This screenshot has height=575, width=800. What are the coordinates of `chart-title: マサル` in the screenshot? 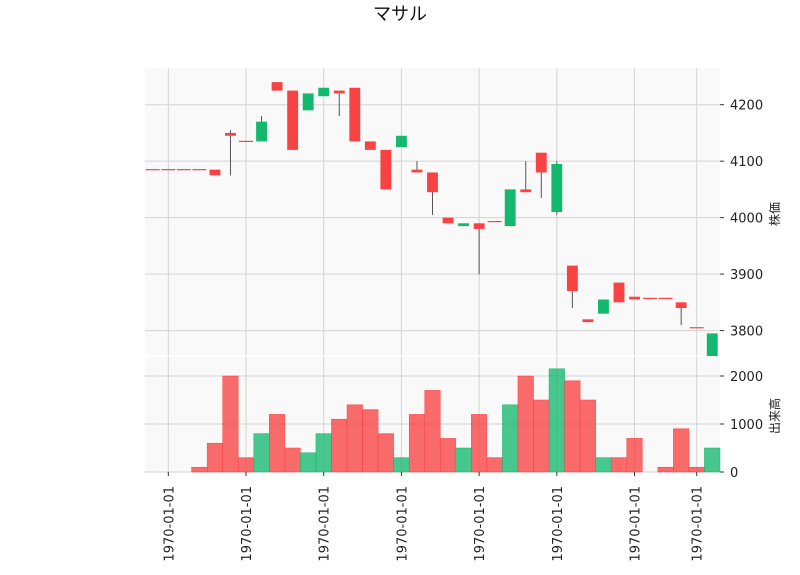 It's located at (400, 14).